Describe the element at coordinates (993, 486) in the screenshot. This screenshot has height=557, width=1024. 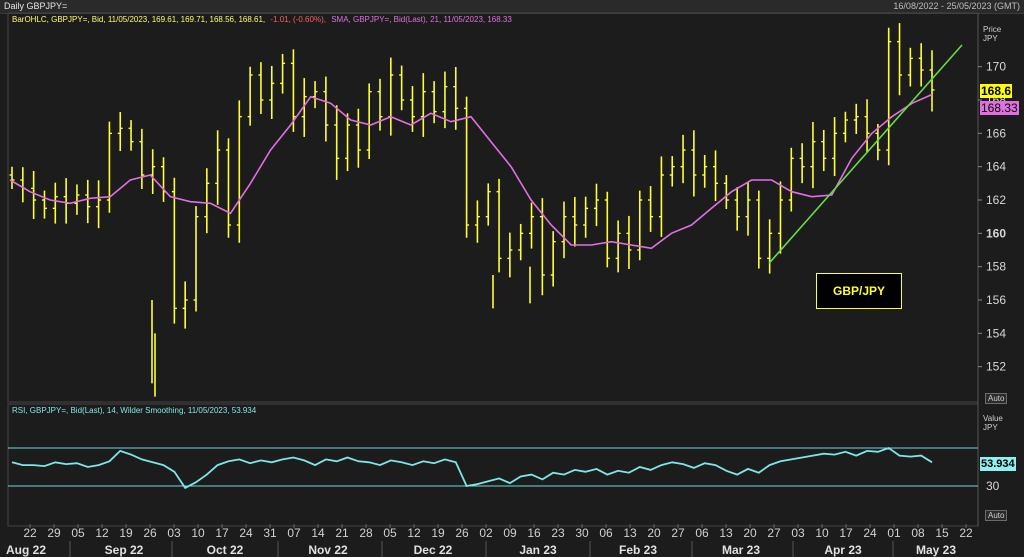
I see `rsi-tick-label: 30` at that location.